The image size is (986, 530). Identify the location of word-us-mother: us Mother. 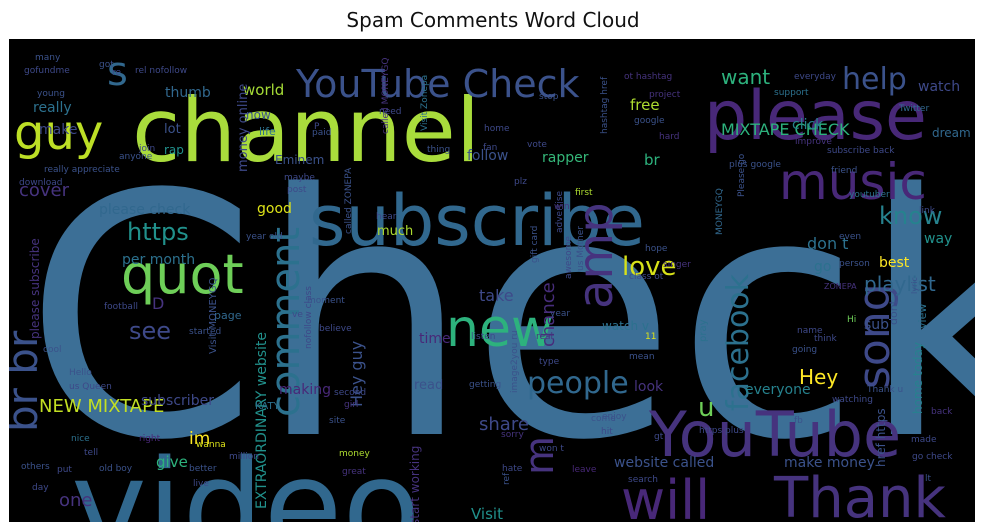
(581, 248).